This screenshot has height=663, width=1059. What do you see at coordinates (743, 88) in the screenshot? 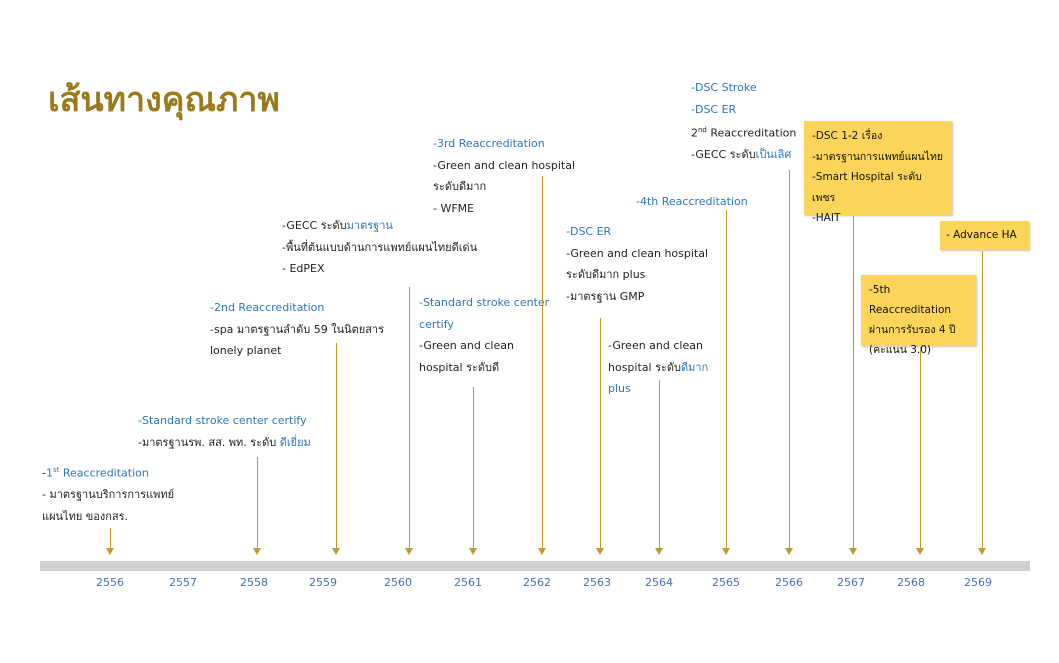
I see `milestone-line: -DSC Stroke` at bounding box center [743, 88].